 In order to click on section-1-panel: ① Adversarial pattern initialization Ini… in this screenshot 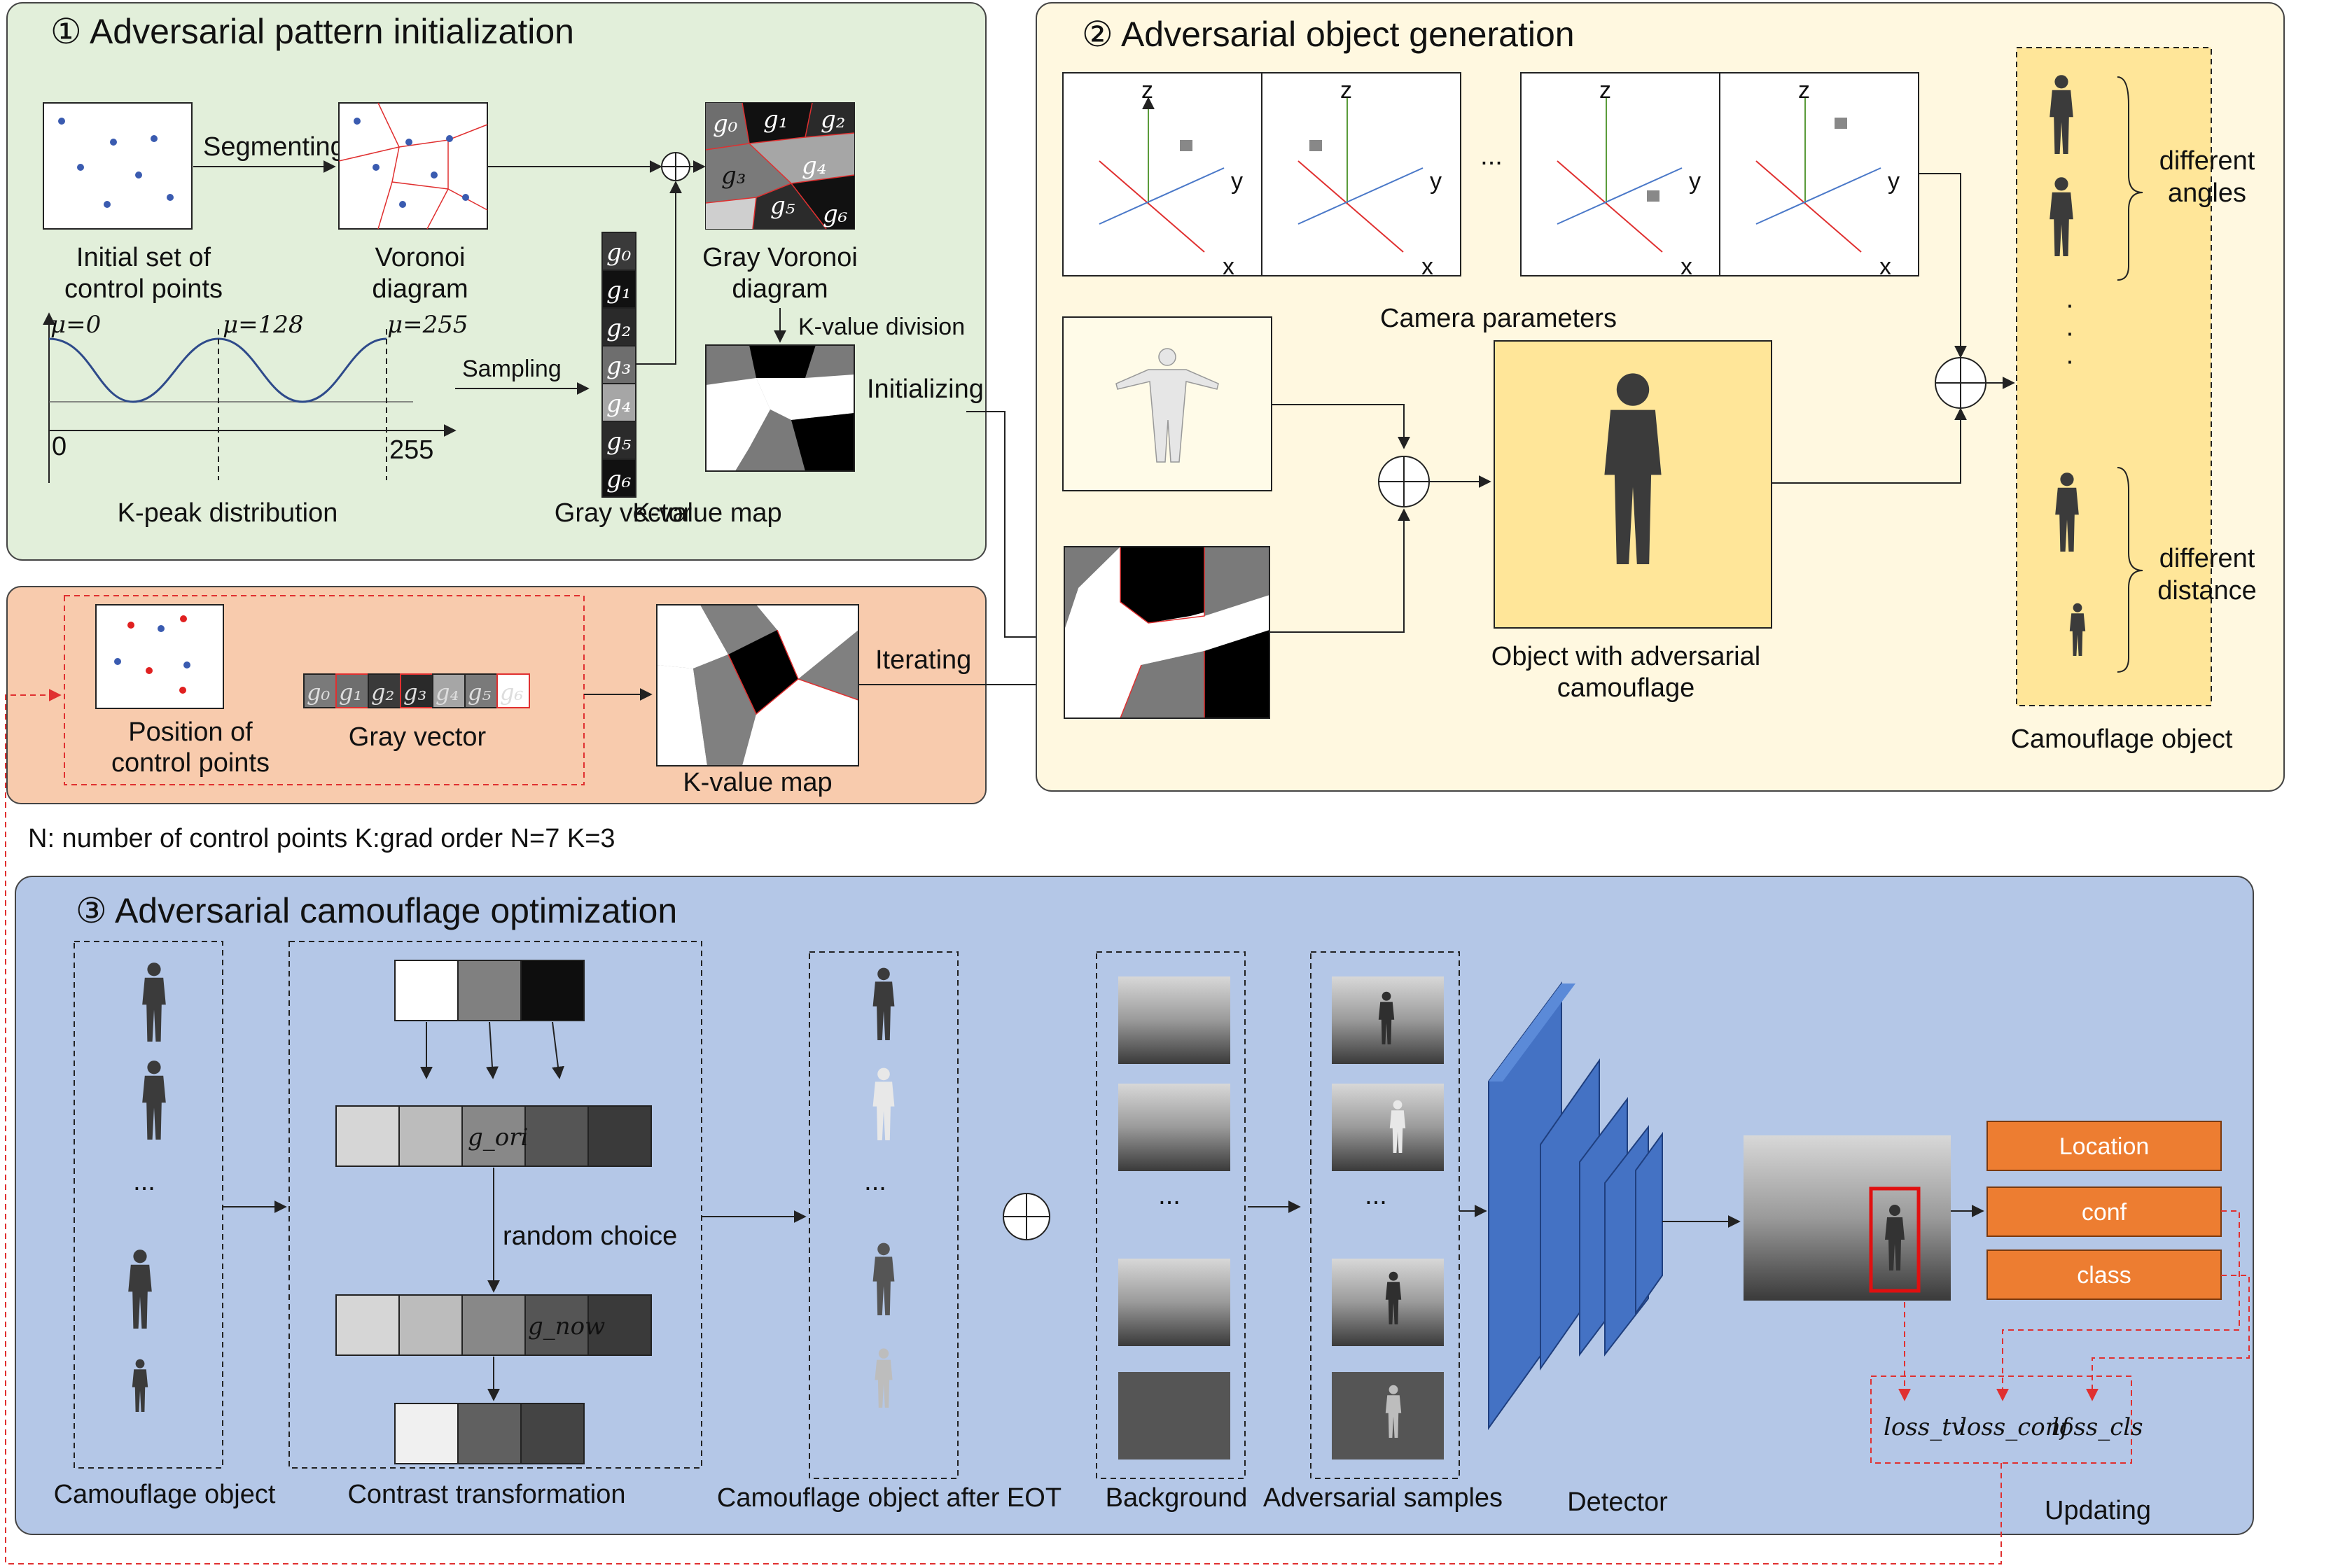, I will do `click(496, 281)`.